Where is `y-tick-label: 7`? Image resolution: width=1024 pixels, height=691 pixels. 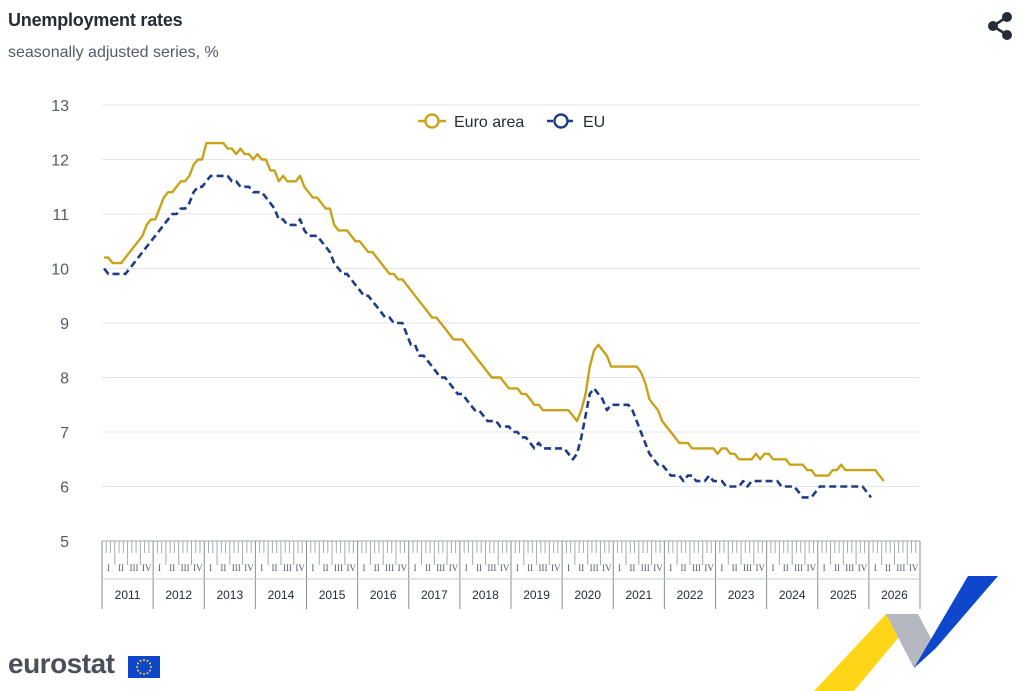
y-tick-label: 7 is located at coordinates (64, 433).